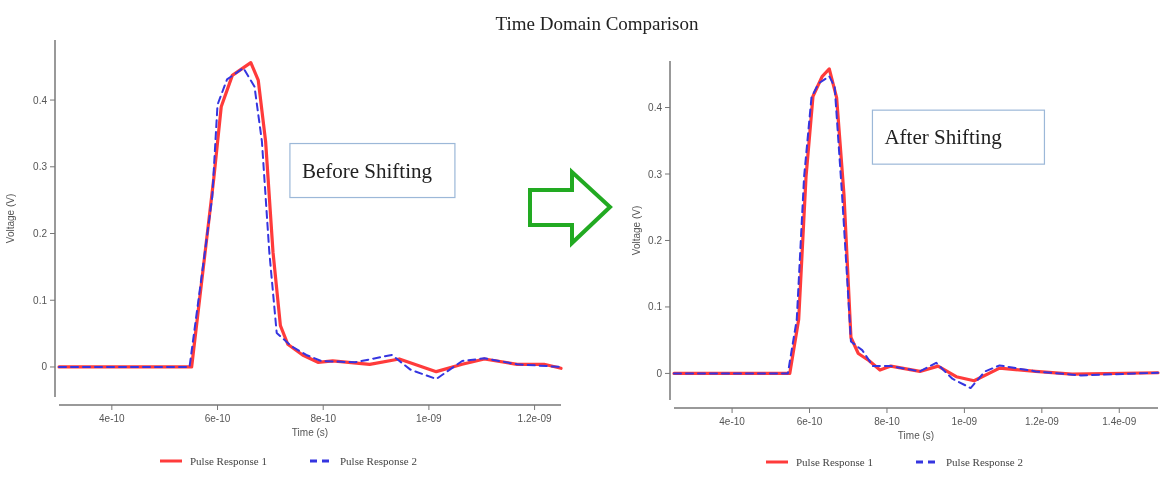  Describe the element at coordinates (943, 137) in the screenshot. I see `annotation: After Shifting` at that location.